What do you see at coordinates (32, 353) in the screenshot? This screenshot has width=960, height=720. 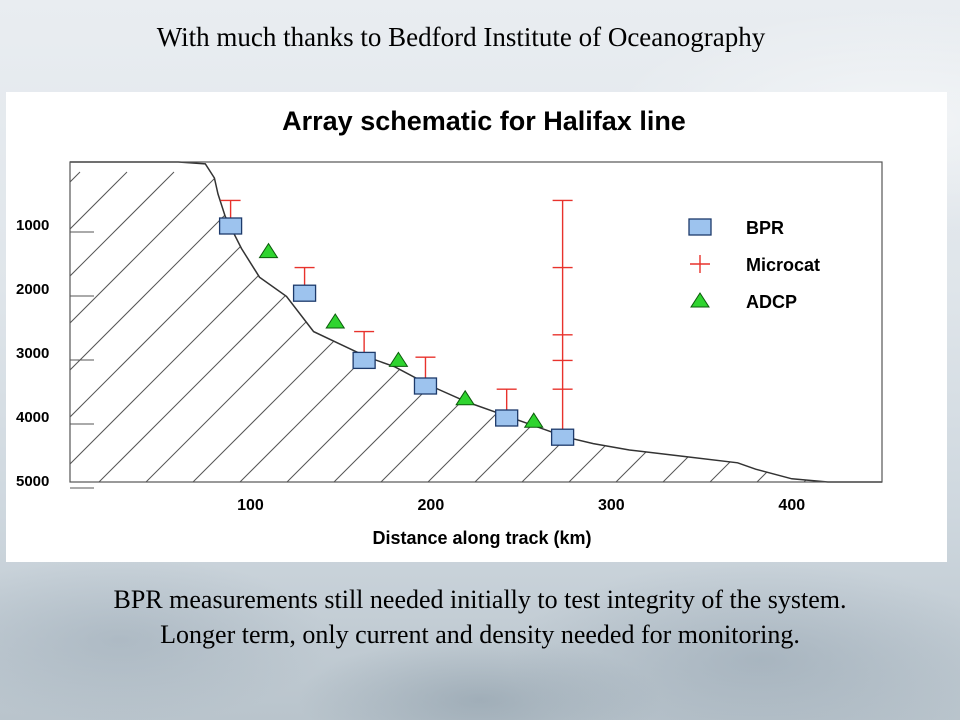 I see `y-tick-label: 3000` at bounding box center [32, 353].